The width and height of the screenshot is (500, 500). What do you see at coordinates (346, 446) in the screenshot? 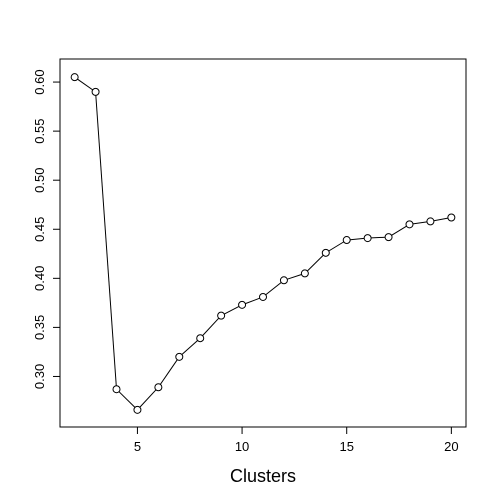
I see `x-tick-label: 15` at bounding box center [346, 446].